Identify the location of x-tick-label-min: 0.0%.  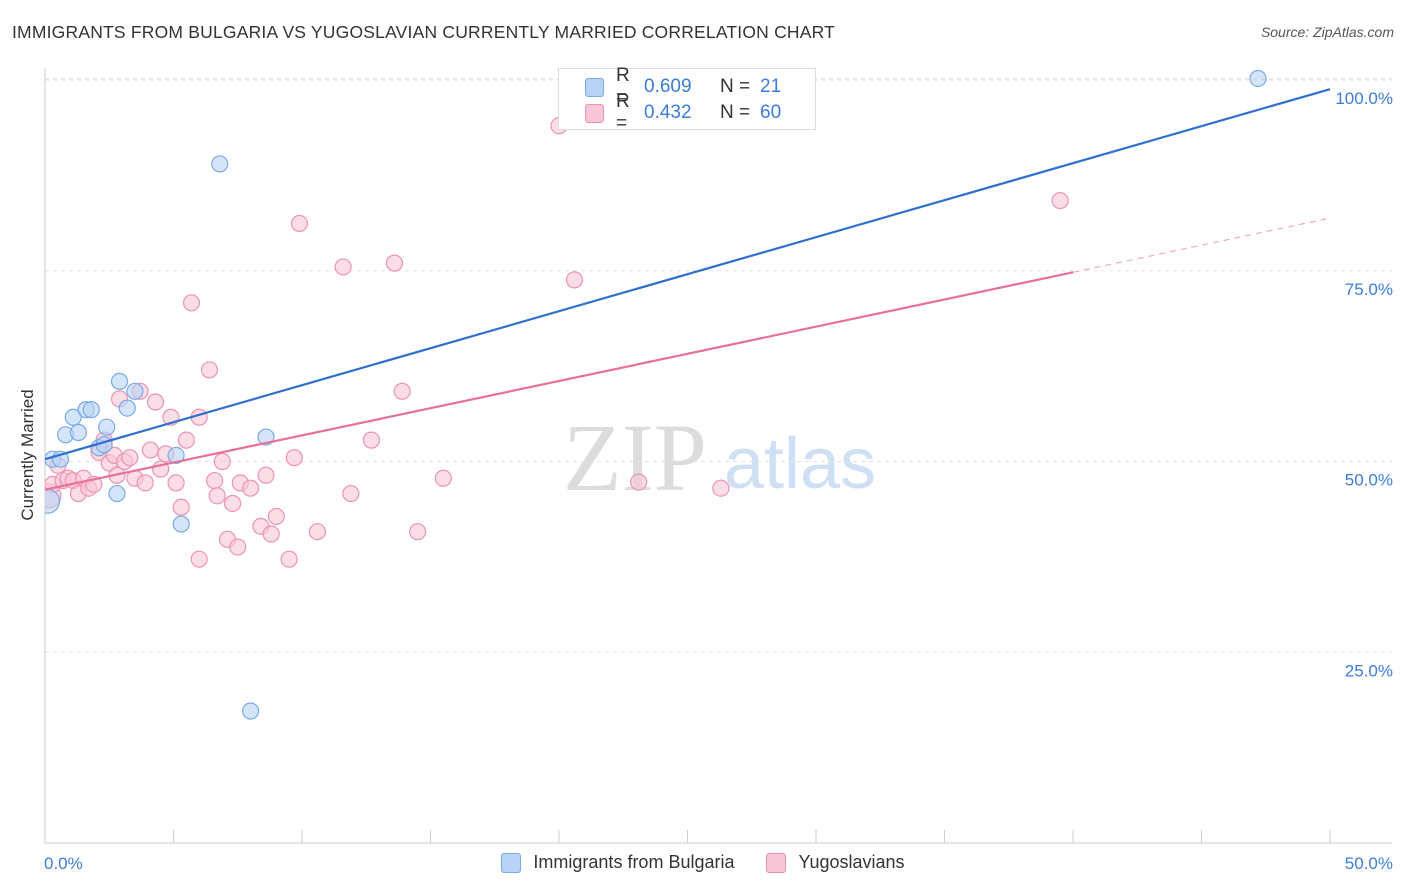
(63, 863).